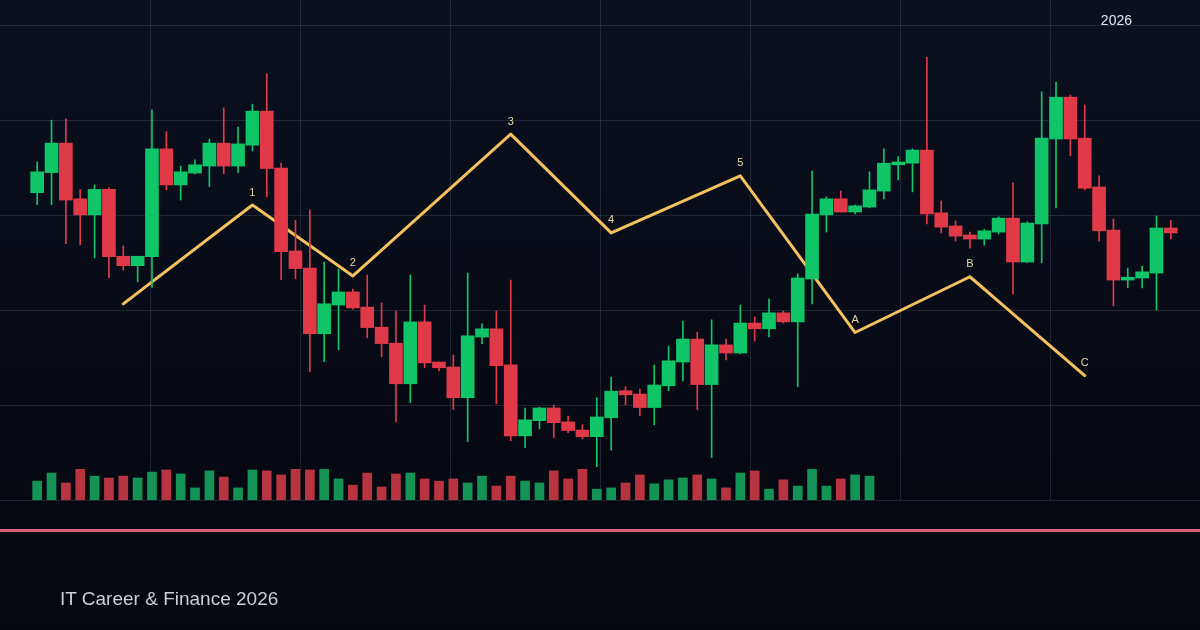 The height and width of the screenshot is (630, 1200). Describe the element at coordinates (611, 219) in the screenshot. I see `annotation: 4` at that location.